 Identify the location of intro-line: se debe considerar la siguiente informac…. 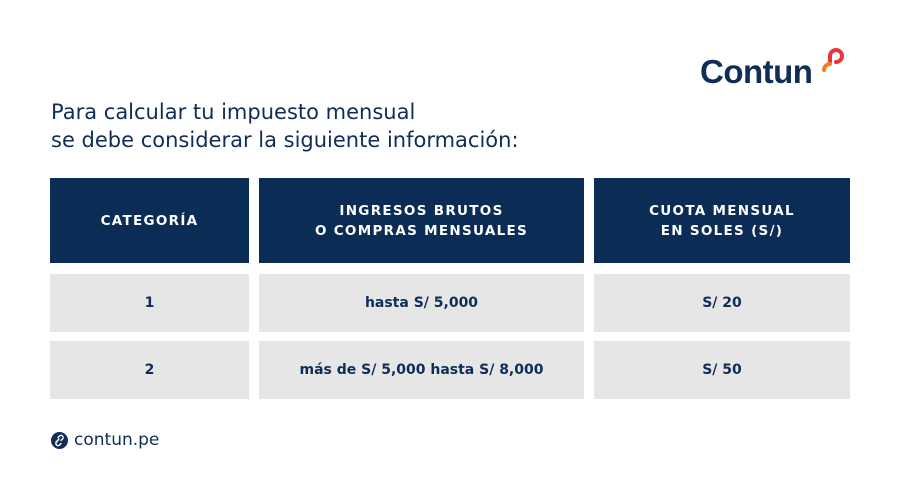
(285, 140).